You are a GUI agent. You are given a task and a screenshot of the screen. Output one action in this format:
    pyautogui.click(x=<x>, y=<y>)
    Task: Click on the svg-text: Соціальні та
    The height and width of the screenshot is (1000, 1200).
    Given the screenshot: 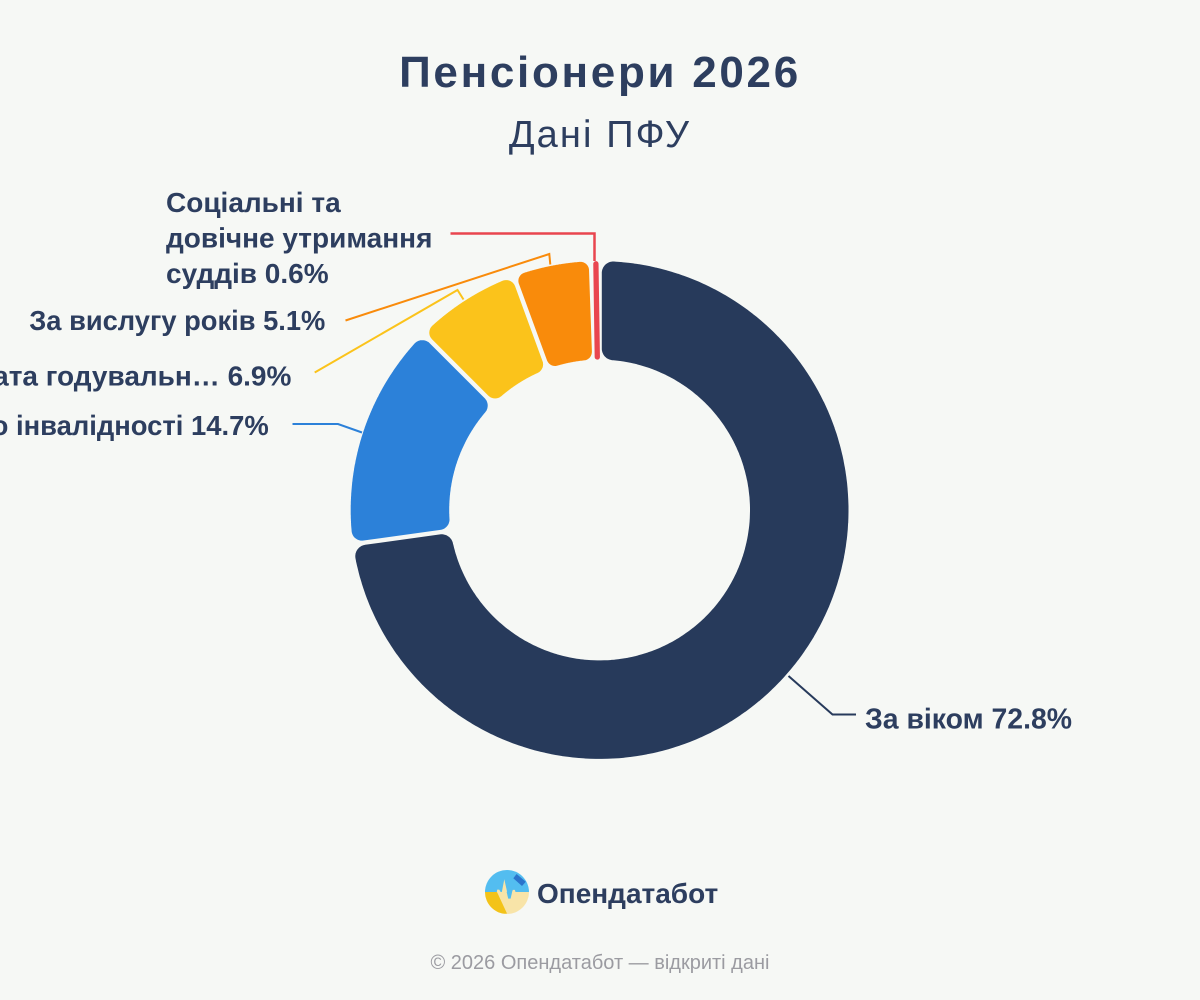 What is the action you would take?
    pyautogui.click(x=253, y=202)
    